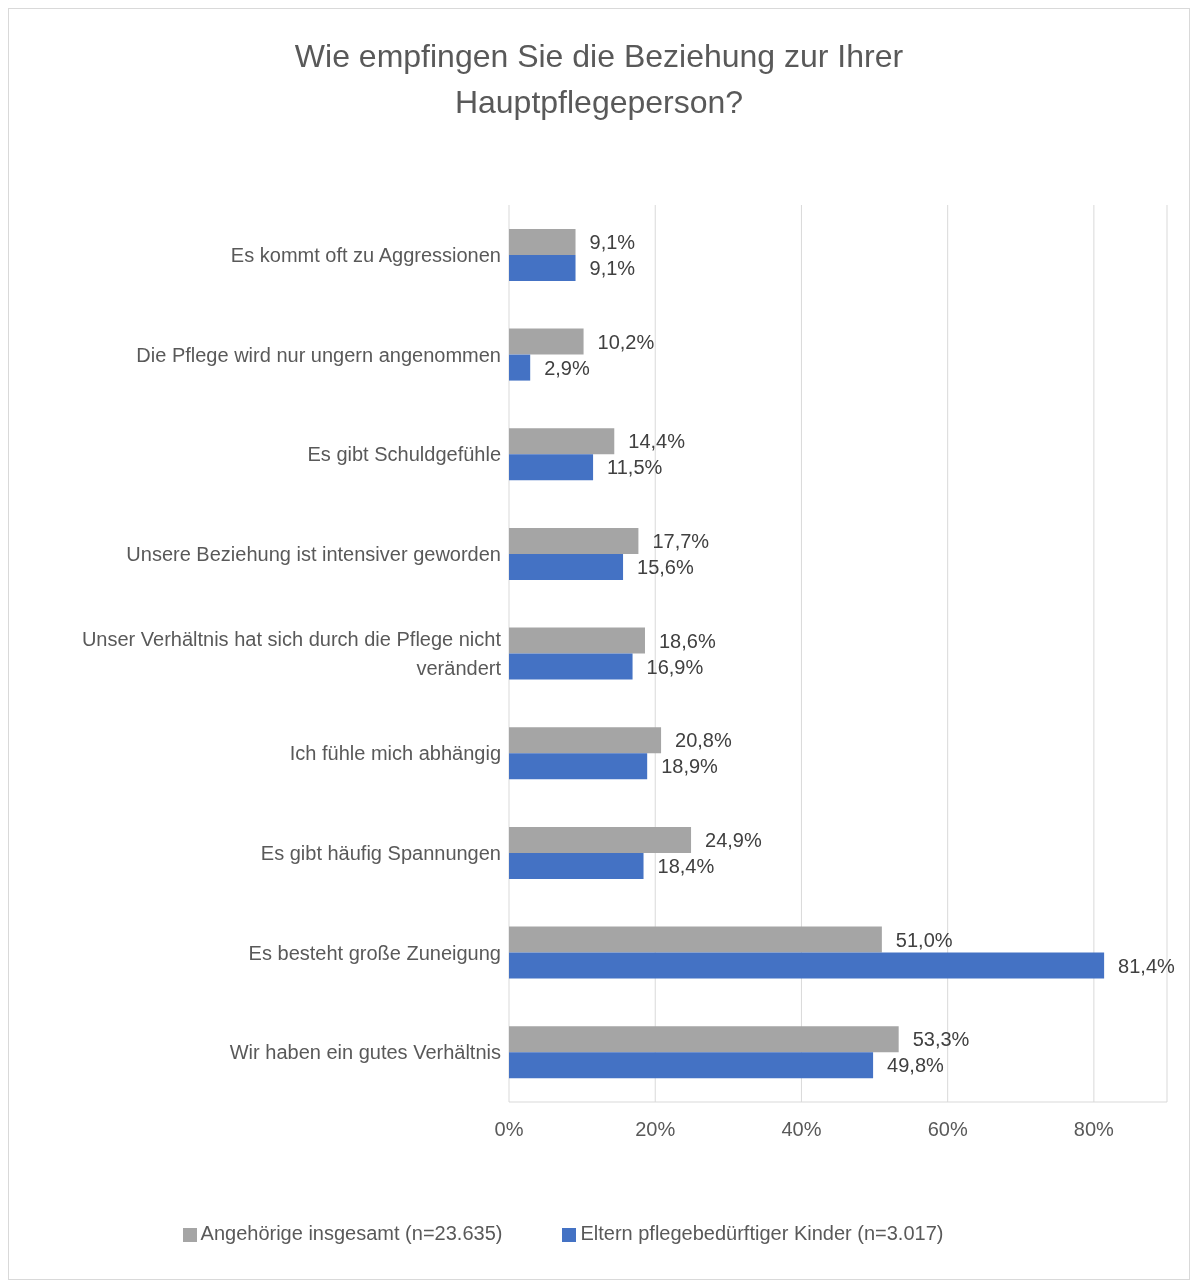 Image resolution: width=1197 pixels, height=1283 pixels. Describe the element at coordinates (626, 341) in the screenshot. I see `data-label: 10,2%` at that location.